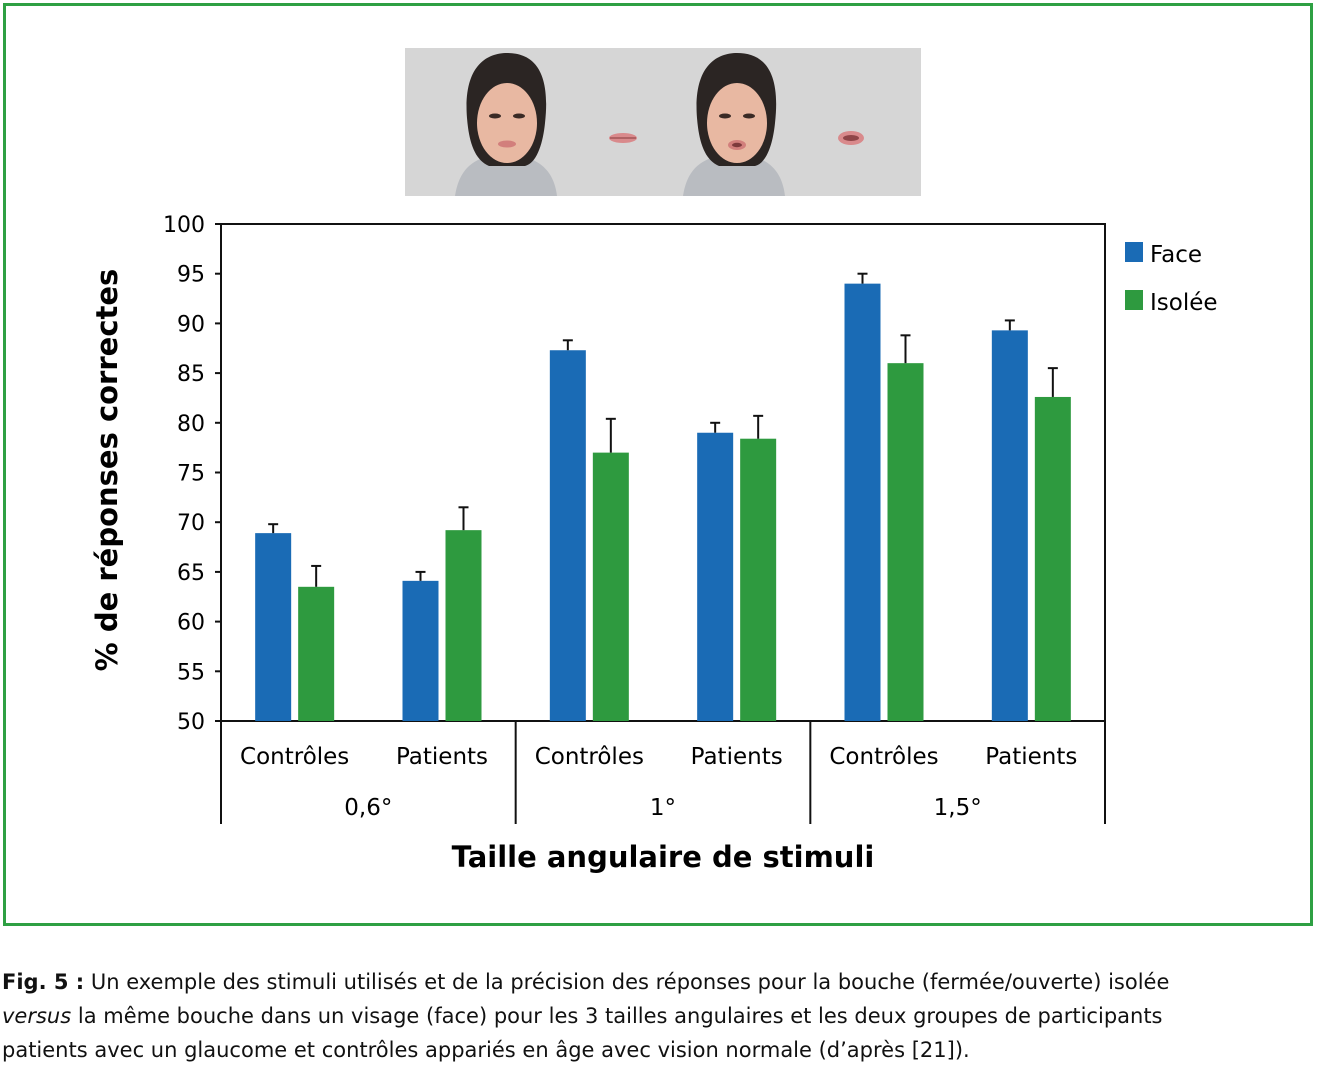  Describe the element at coordinates (659, 124) in the screenshot. I see `stimuli-illustration` at that location.